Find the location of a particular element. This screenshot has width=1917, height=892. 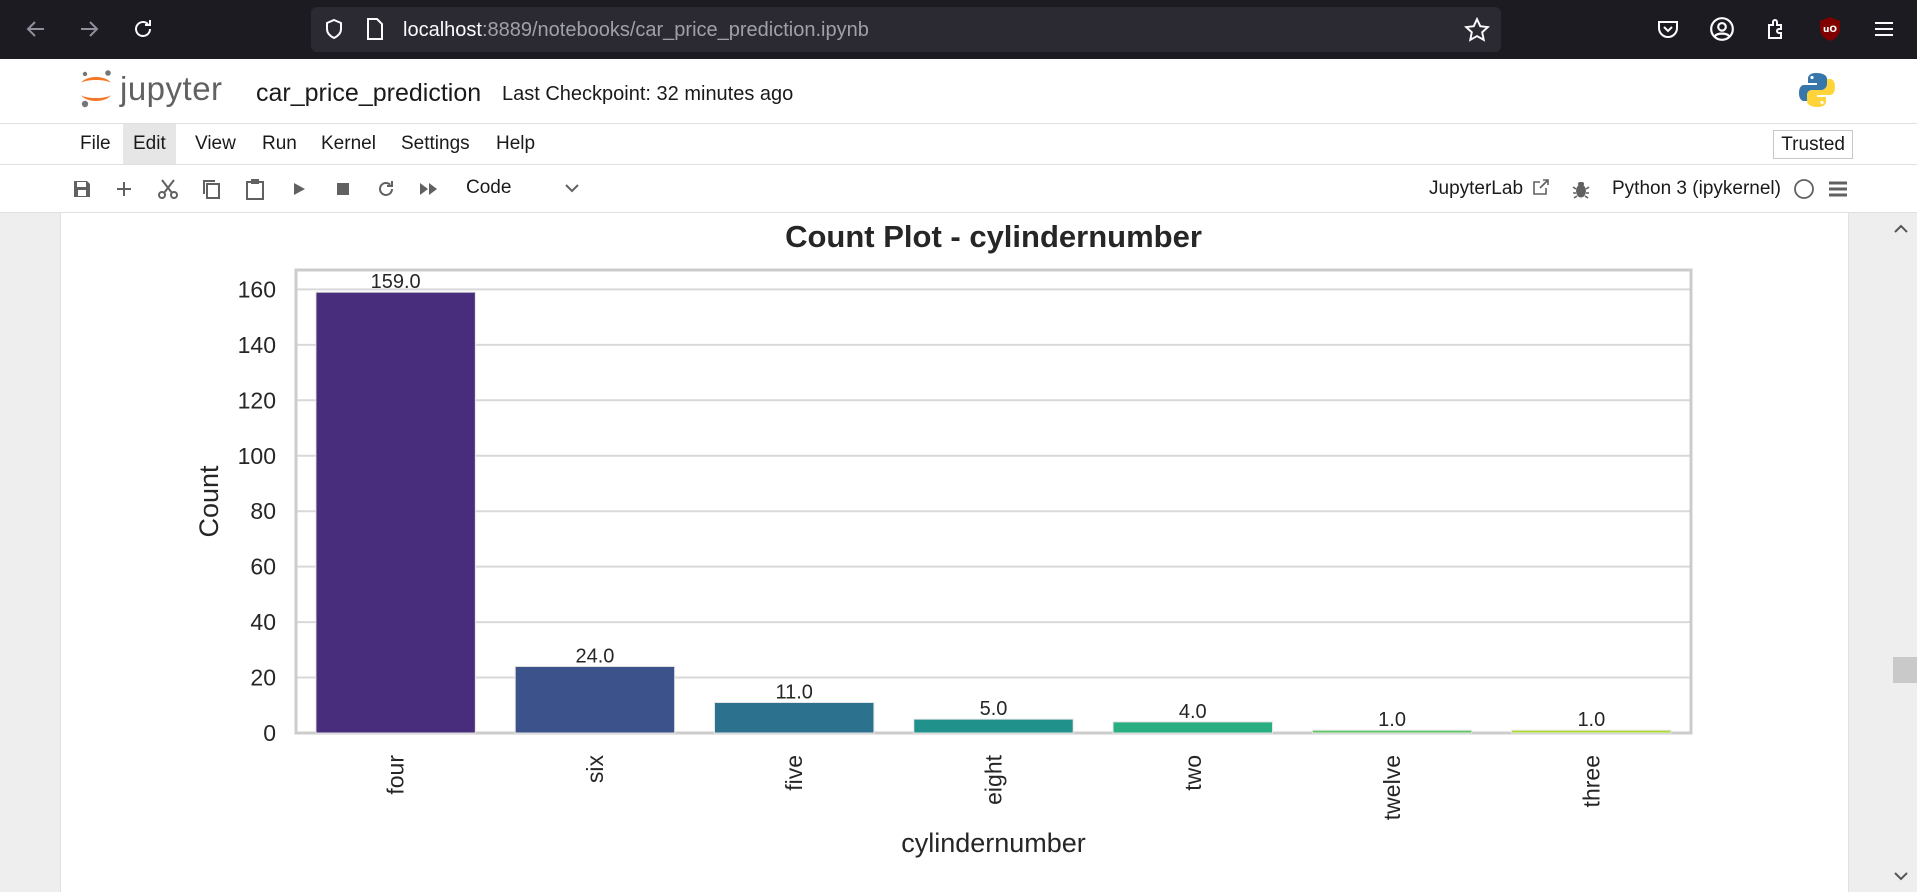

account-icon is located at coordinates (1722, 29).